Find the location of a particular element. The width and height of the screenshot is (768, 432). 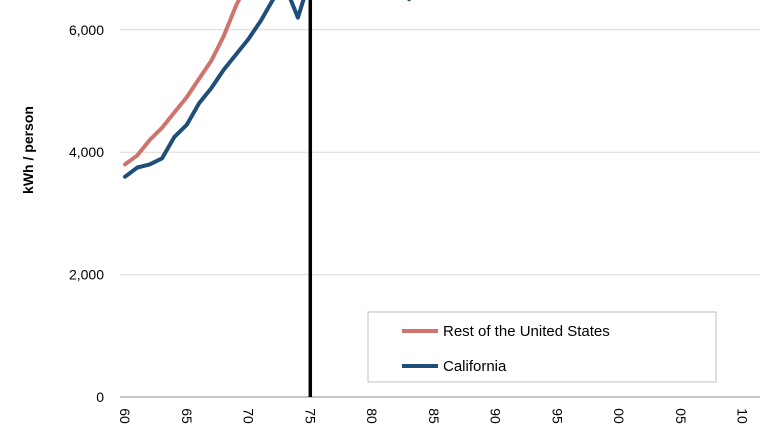

x-tick-label: 95 is located at coordinates (557, 416).